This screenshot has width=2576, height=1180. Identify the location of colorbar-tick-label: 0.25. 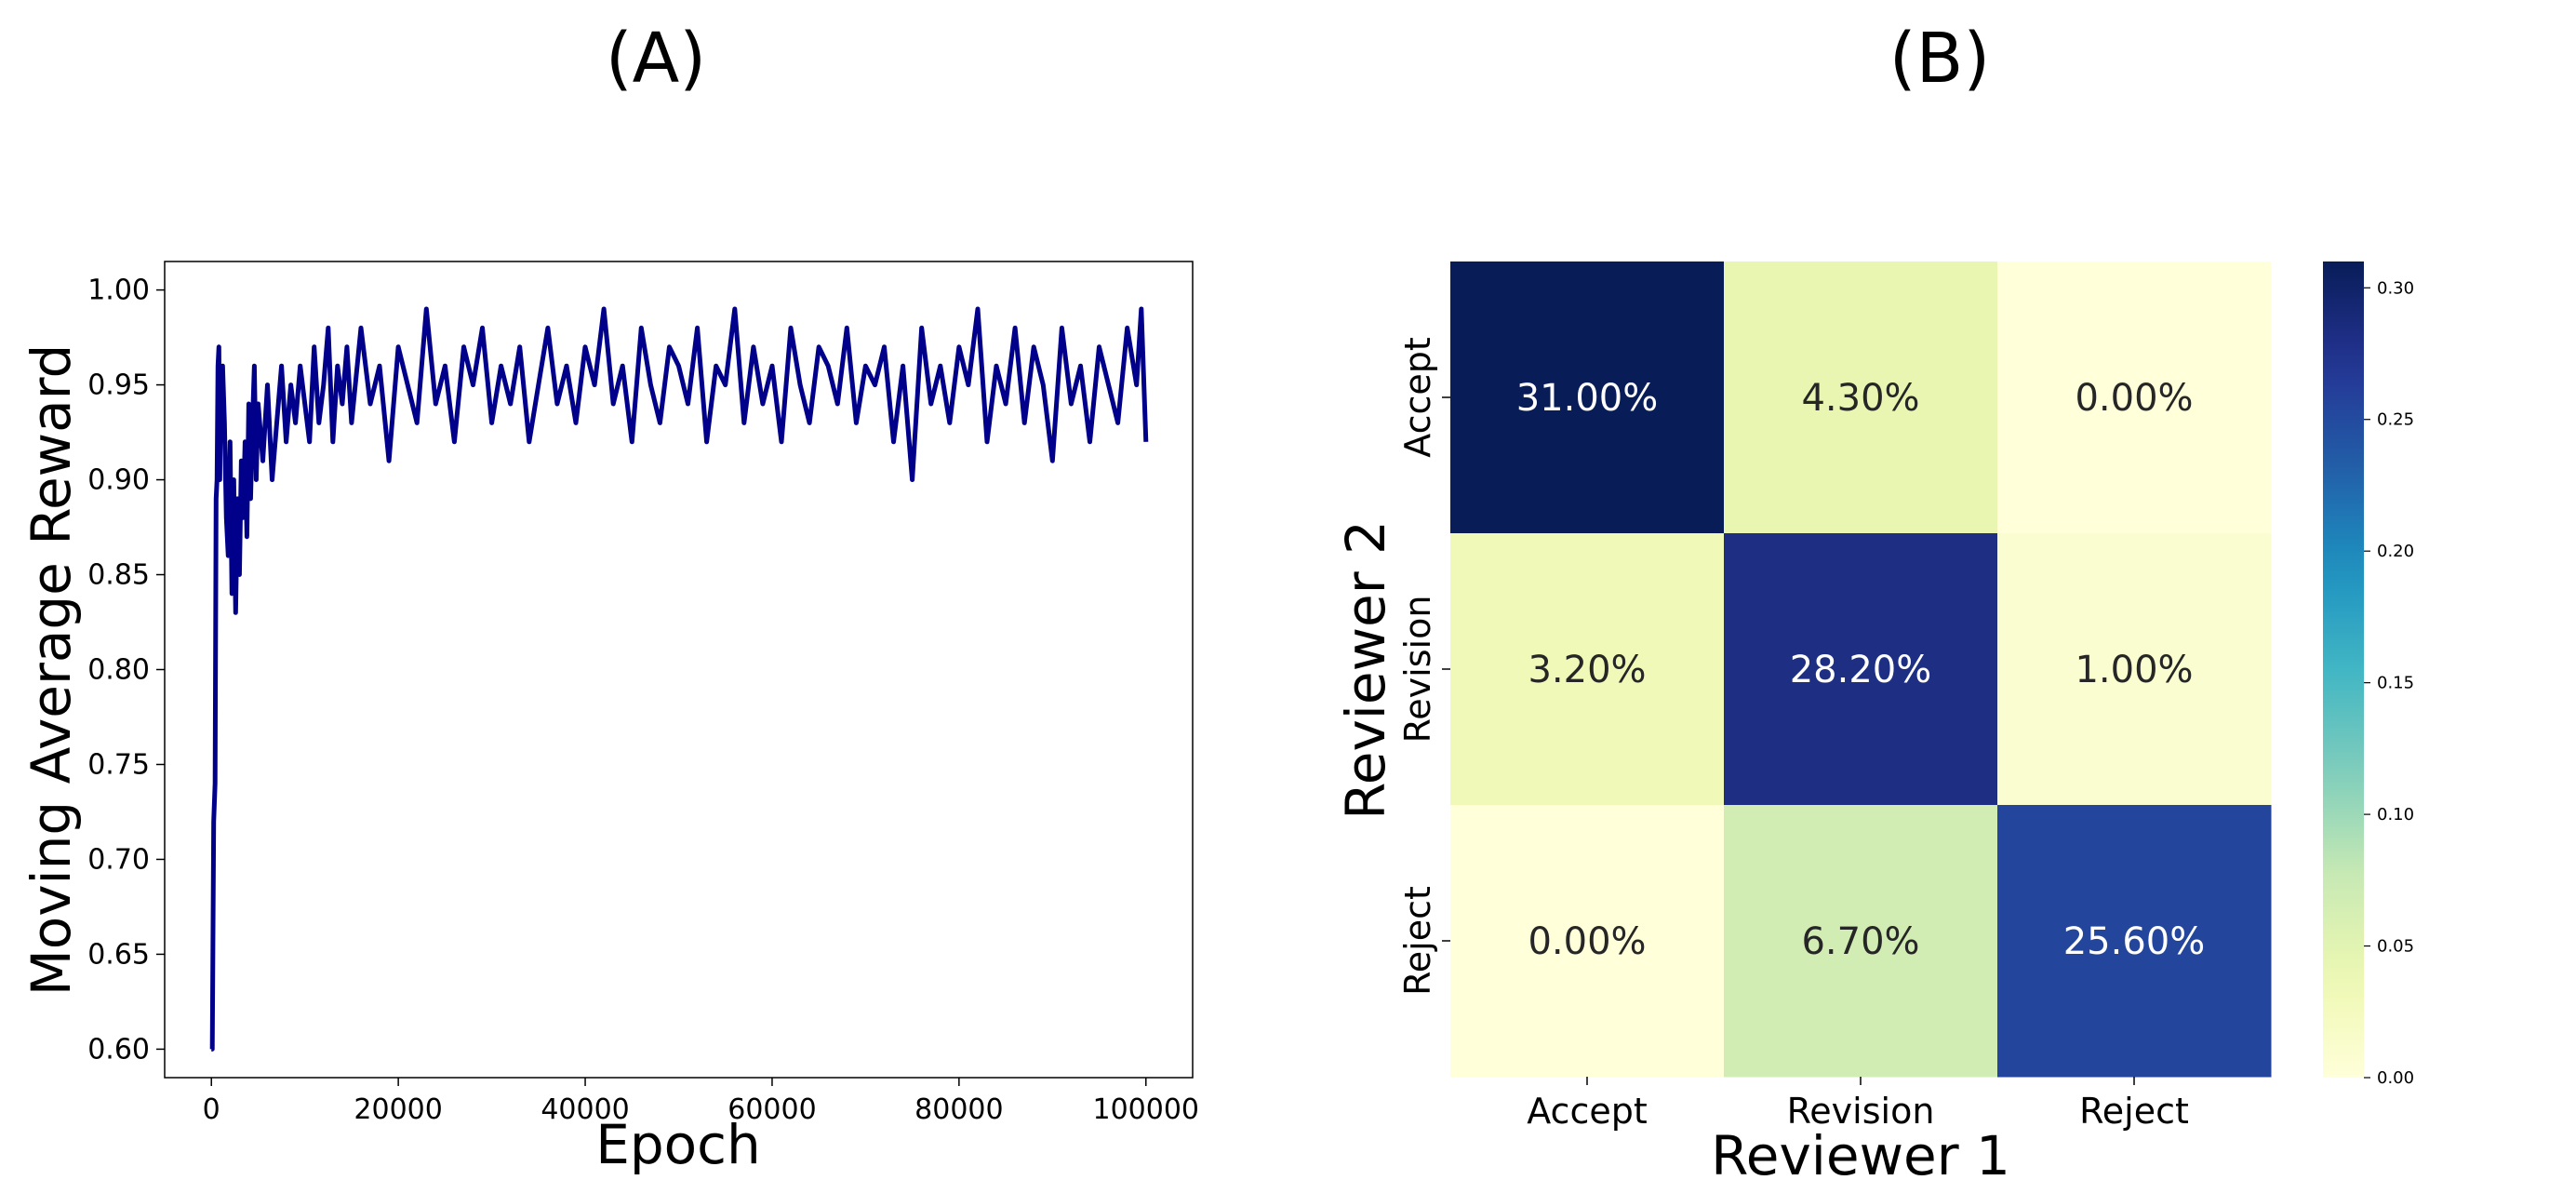
(2395, 420).